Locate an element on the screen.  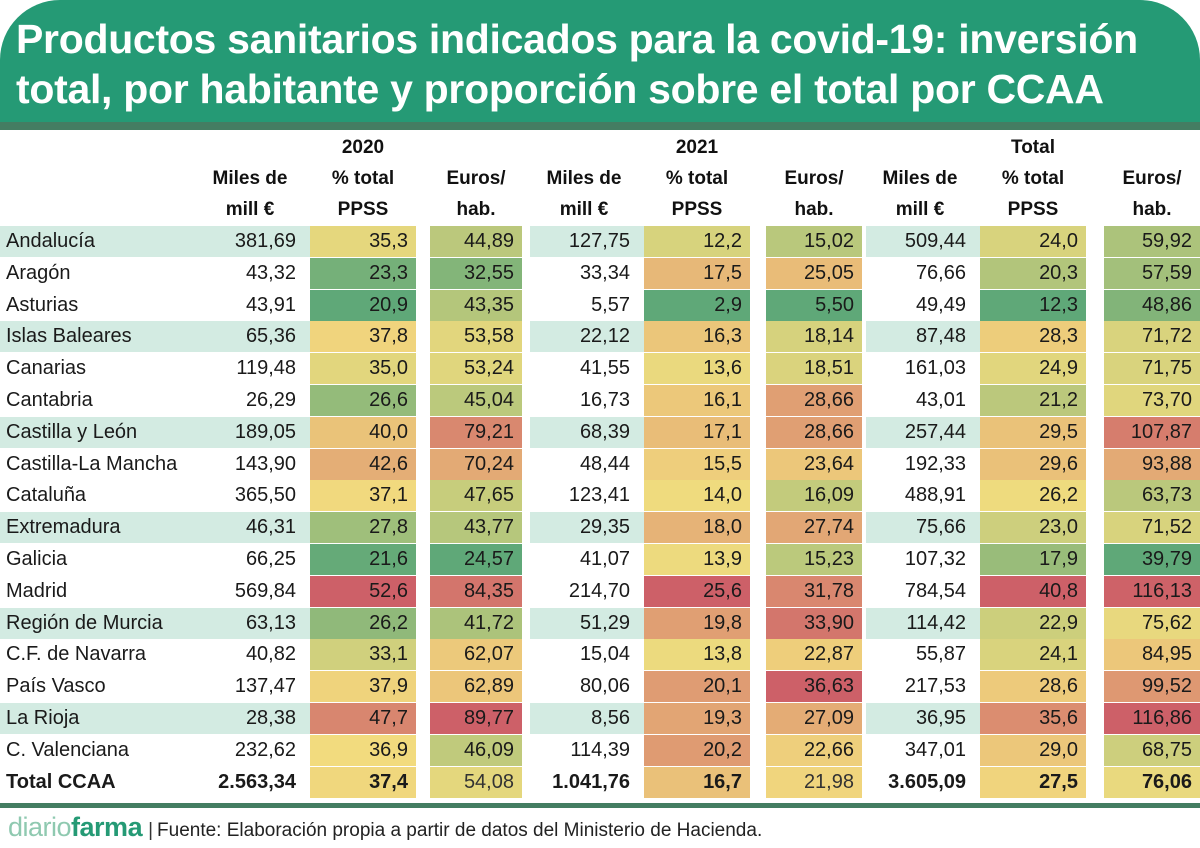
heat-cell: 68,75 is located at coordinates (1152, 750).